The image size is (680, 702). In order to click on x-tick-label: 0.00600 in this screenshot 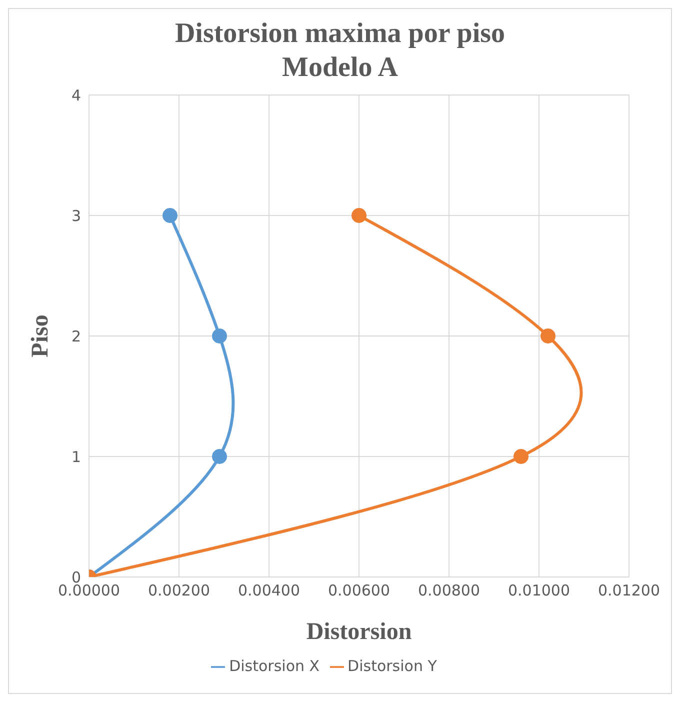, I will do `click(359, 591)`.